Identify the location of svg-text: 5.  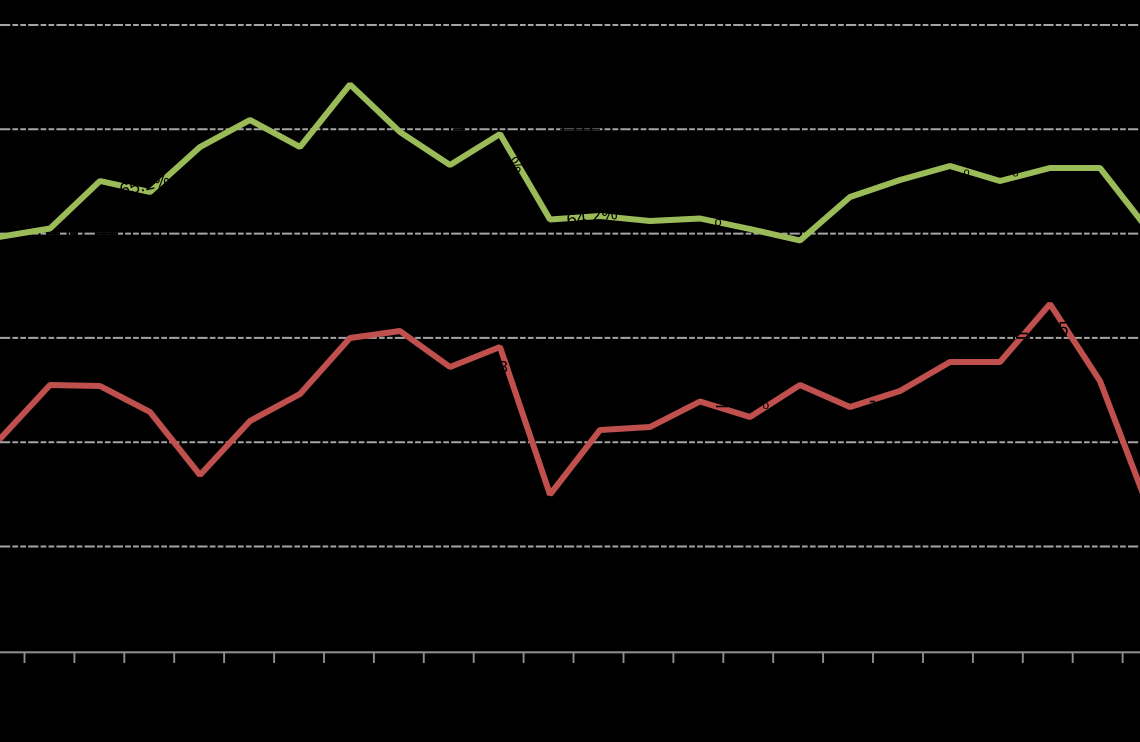
(1063, 330).